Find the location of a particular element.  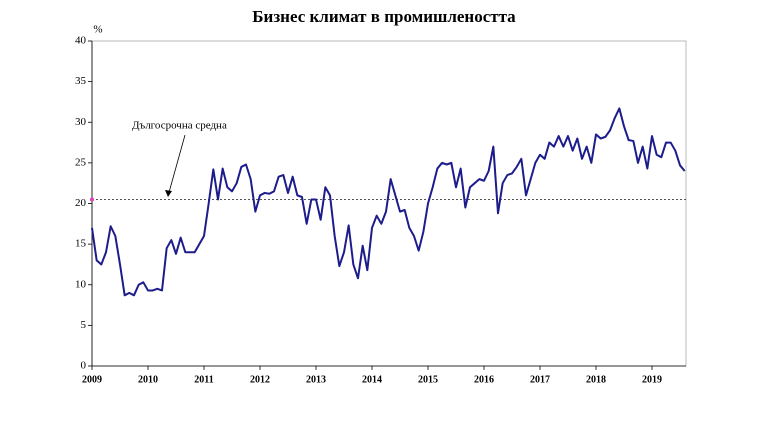

x-tick-label: 2019 is located at coordinates (652, 379).